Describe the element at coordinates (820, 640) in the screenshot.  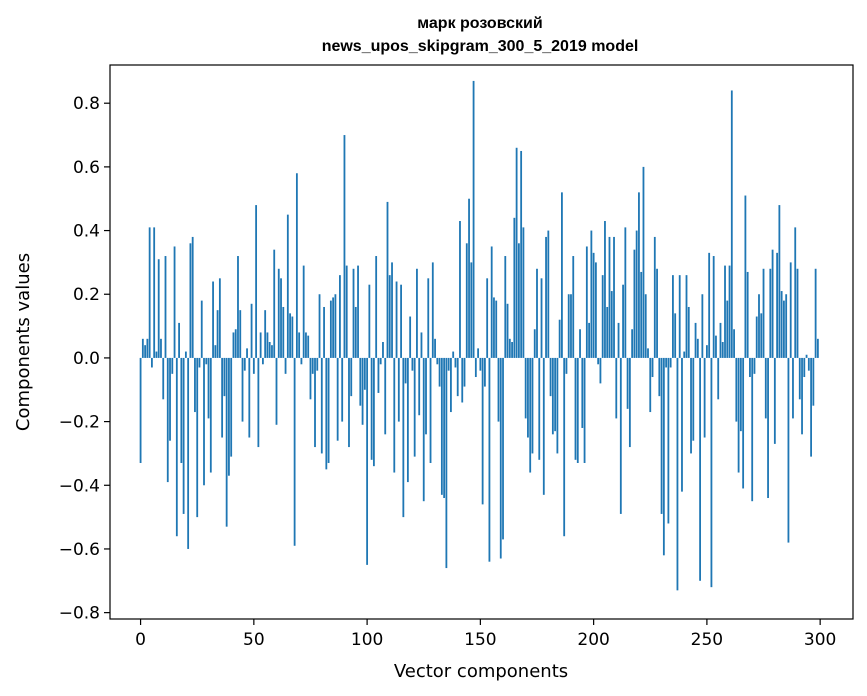
I see `x-tick-label: 300` at that location.